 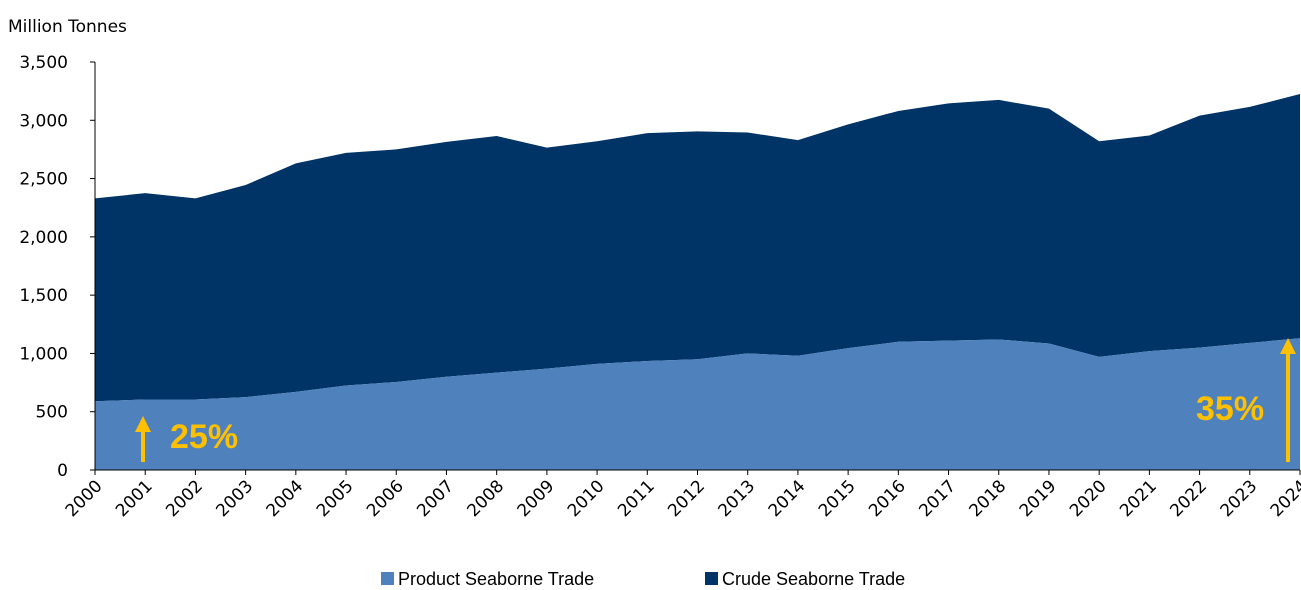 What do you see at coordinates (837, 498) in the screenshot?
I see `x-tick-label: 2015` at bounding box center [837, 498].